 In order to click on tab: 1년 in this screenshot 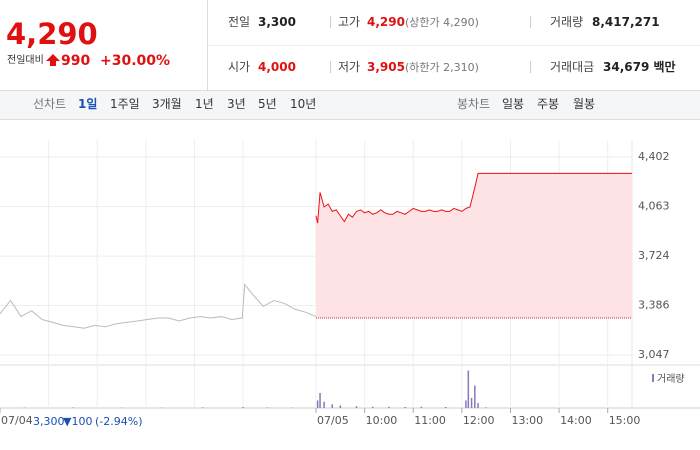, I will do `click(204, 104)`.